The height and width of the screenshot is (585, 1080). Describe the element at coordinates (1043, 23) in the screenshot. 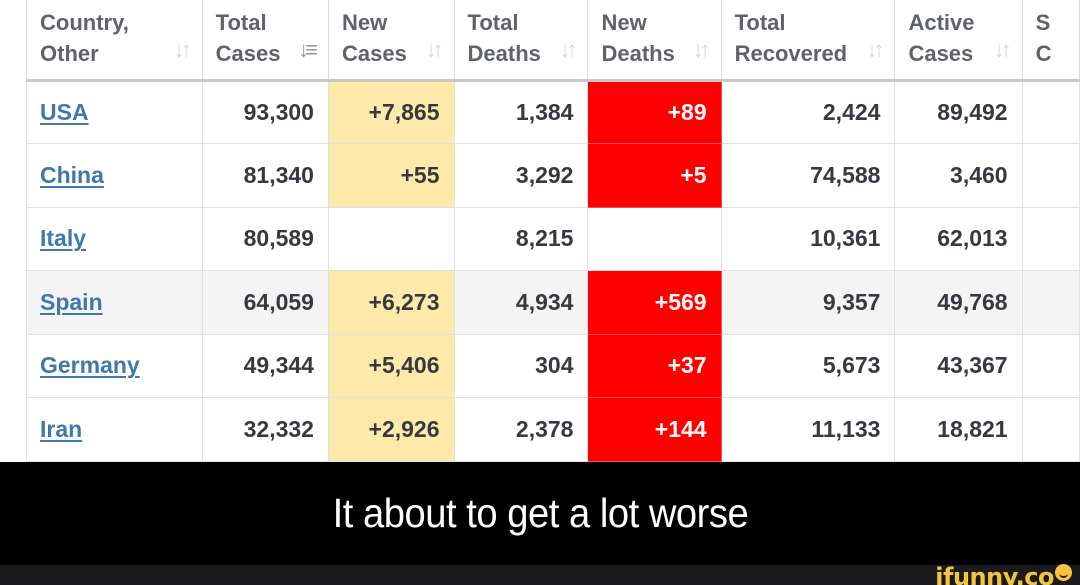

I see `header-label: S` at that location.